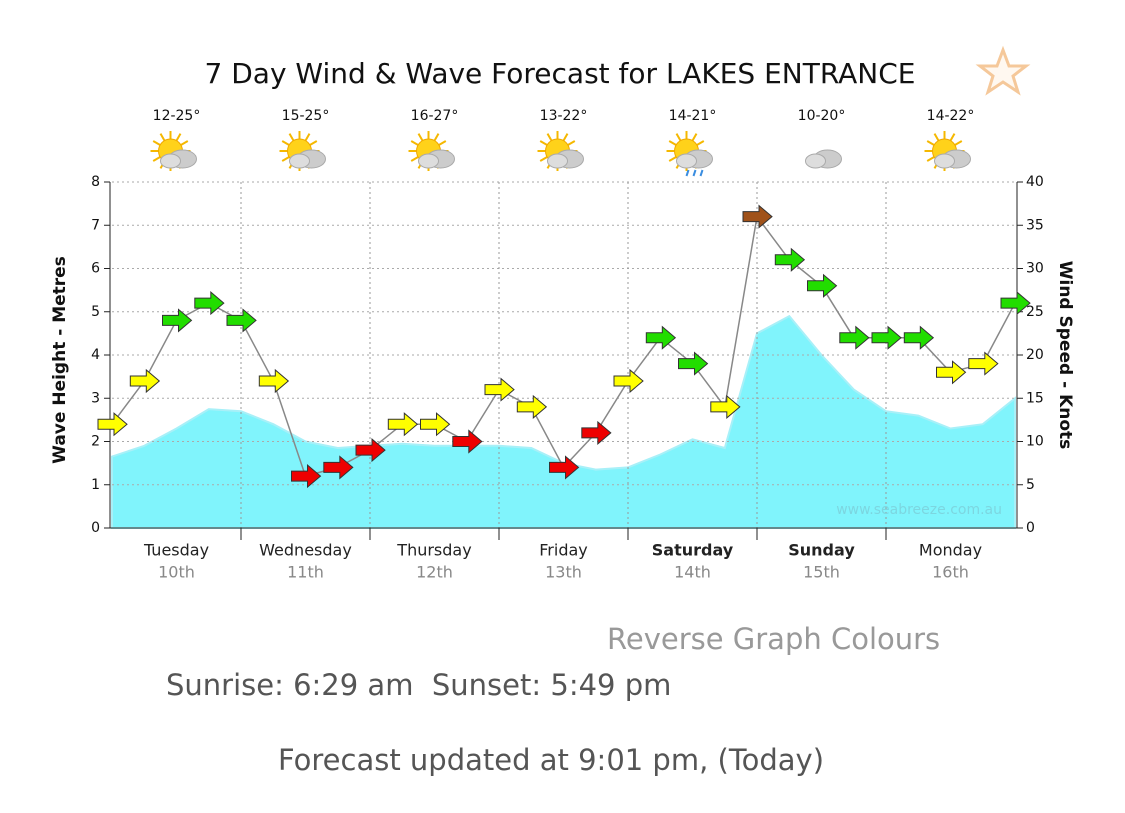  What do you see at coordinates (176, 550) in the screenshot?
I see `x-tick-label: Tuesday` at bounding box center [176, 550].